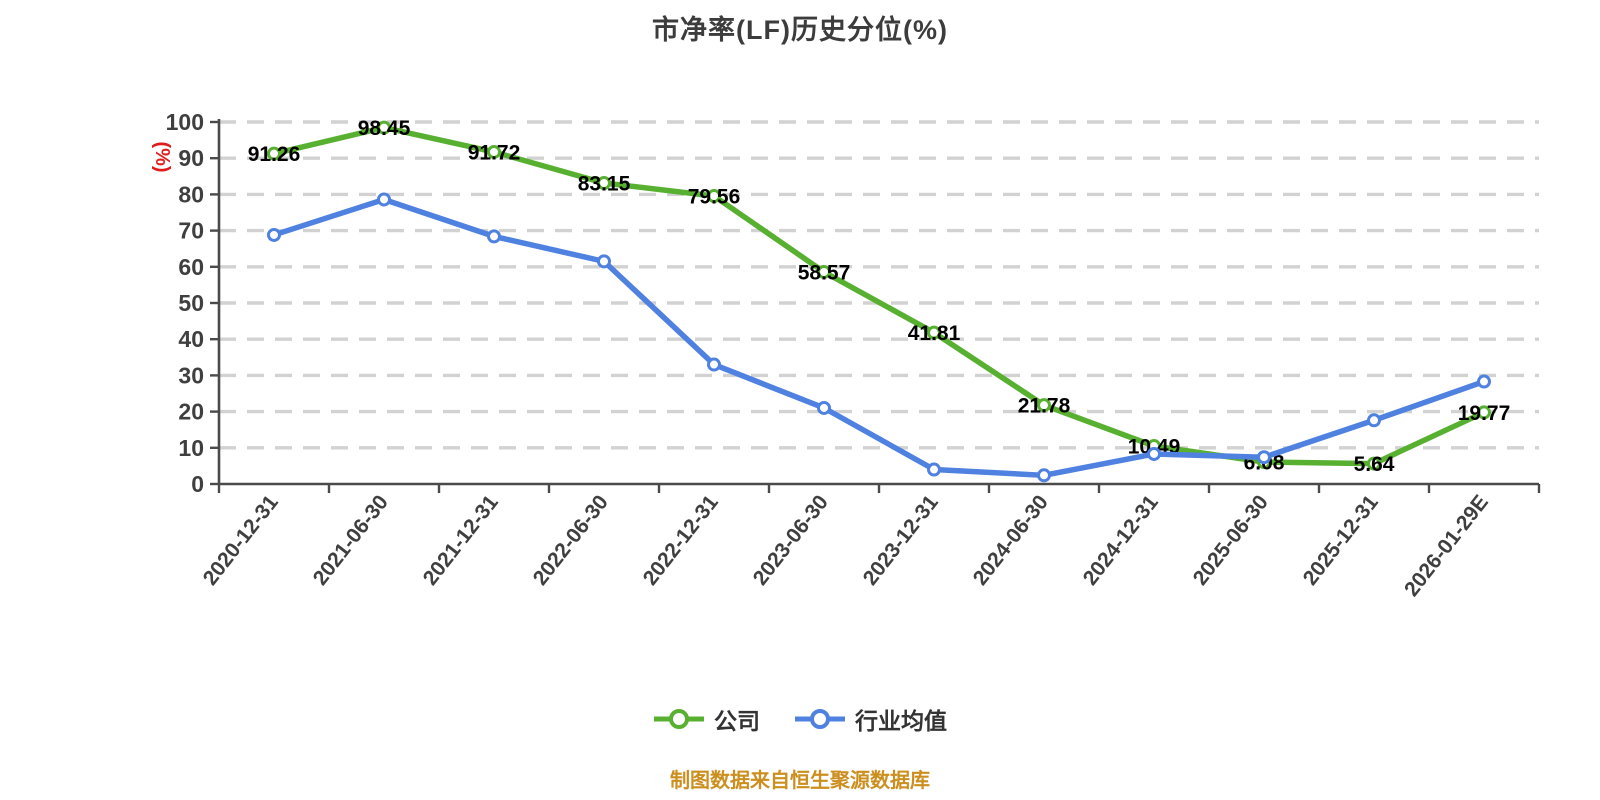 Image resolution: width=1600 pixels, height=800 pixels. What do you see at coordinates (162, 156) in the screenshot?
I see `y-axis-unit-label: (%)` at bounding box center [162, 156].